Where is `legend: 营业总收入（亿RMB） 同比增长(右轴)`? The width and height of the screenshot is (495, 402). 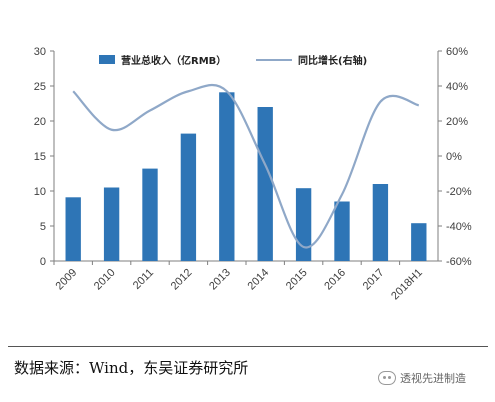
legend: 营业总收入（亿RMB） 同比增长(右轴) is located at coordinates (233, 60).